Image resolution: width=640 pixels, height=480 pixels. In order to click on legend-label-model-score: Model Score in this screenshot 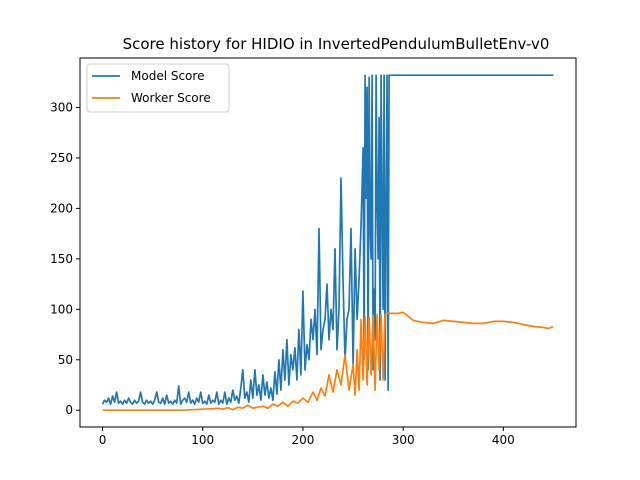, I will do `click(167, 76)`.